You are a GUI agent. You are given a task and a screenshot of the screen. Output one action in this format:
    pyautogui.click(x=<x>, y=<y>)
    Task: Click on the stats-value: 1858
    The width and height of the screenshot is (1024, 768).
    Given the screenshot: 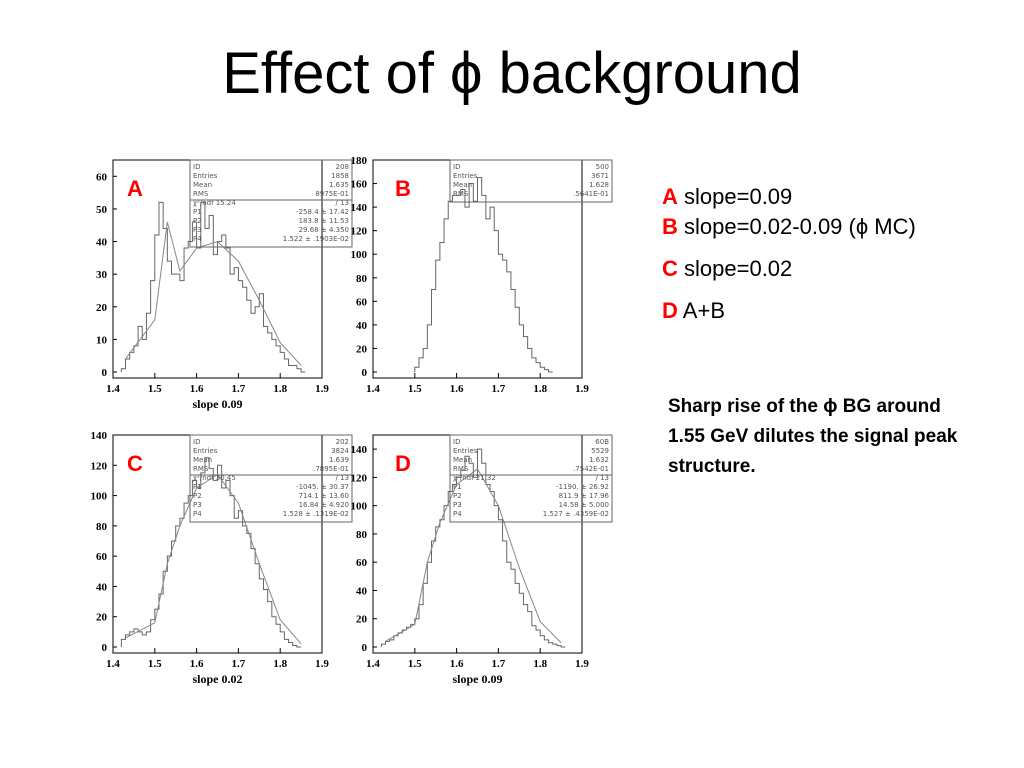 What is the action you would take?
    pyautogui.click(x=340, y=176)
    